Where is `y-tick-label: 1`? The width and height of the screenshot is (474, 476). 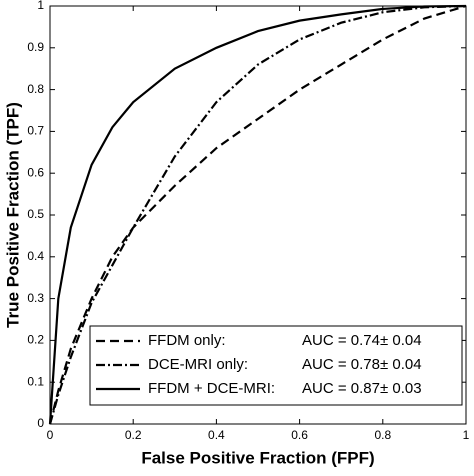
y-tick-label: 1 is located at coordinates (40, 6).